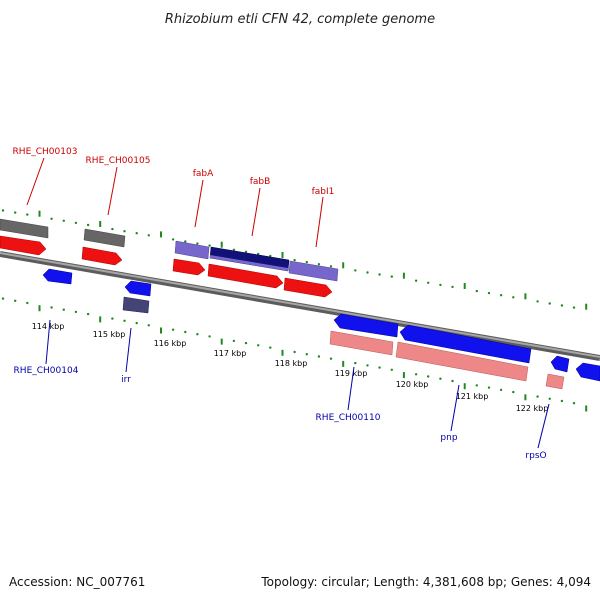 The width and height of the screenshot is (600, 600). I want to click on label-rhe-ch00103: RHE_CH00103, so click(45, 152).